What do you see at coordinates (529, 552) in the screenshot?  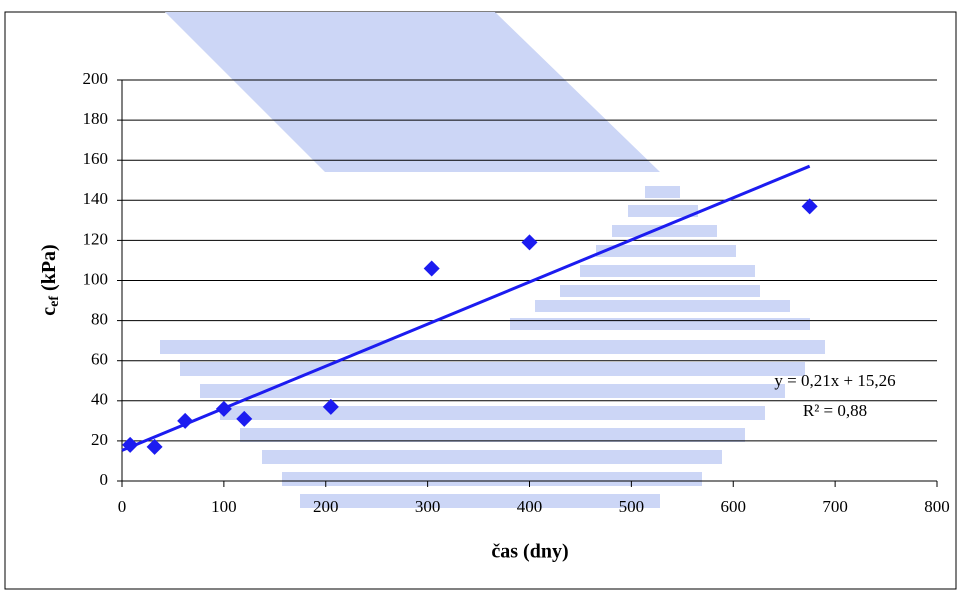 I see `x-axis-title: čas (dny)` at bounding box center [529, 552].